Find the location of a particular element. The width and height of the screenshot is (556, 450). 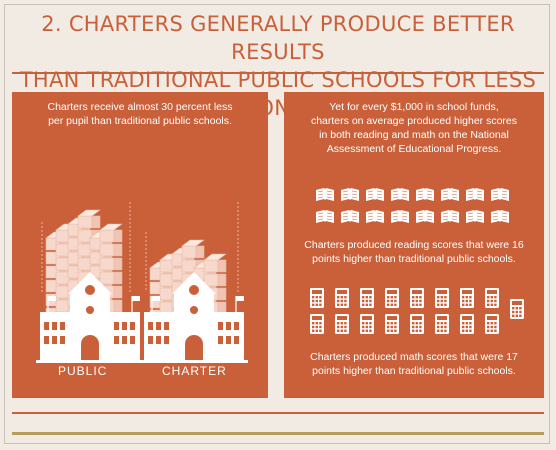

funding-illustration is located at coordinates (142, 282).